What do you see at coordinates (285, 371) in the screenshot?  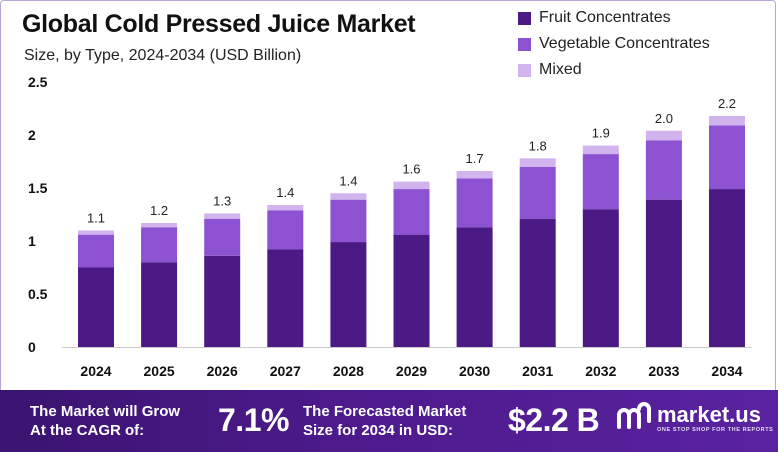 I see `x-tick-label: 2027` at bounding box center [285, 371].